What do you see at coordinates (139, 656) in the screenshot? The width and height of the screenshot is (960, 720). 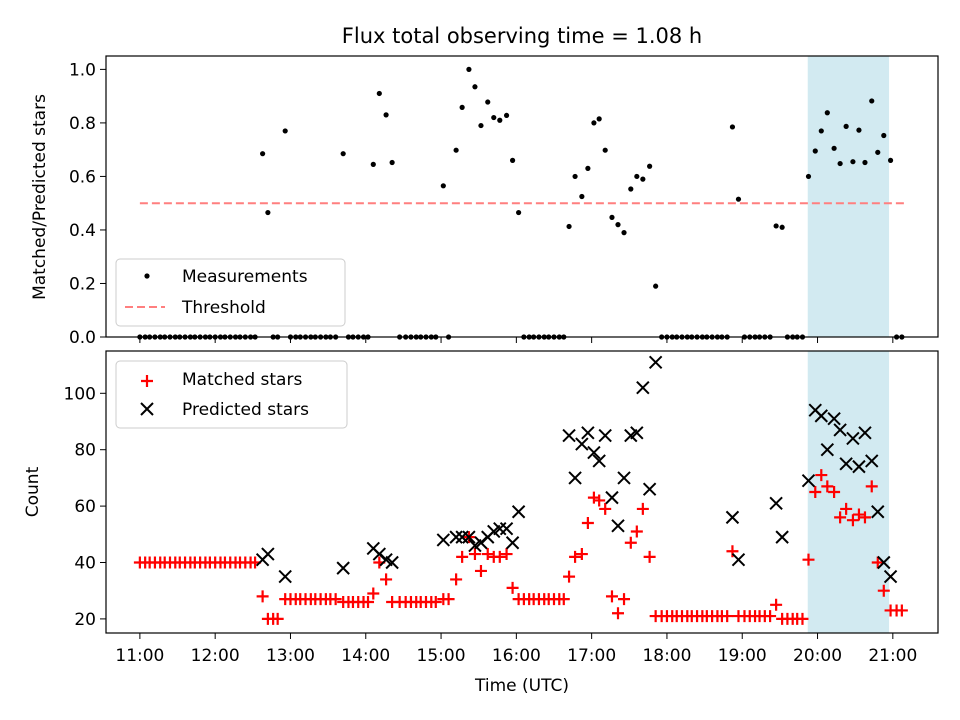 I see `x-tick-label: 11:00` at bounding box center [139, 656].